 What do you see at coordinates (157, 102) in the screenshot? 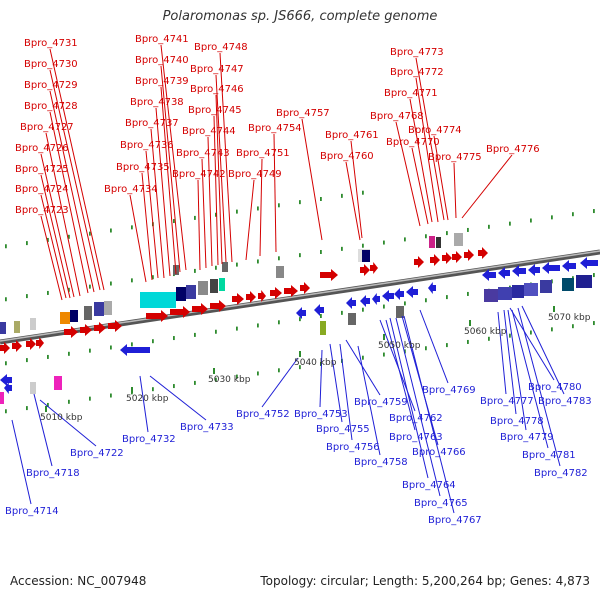
I see `forward-gene-label: Bpro_4738` at bounding box center [157, 102].